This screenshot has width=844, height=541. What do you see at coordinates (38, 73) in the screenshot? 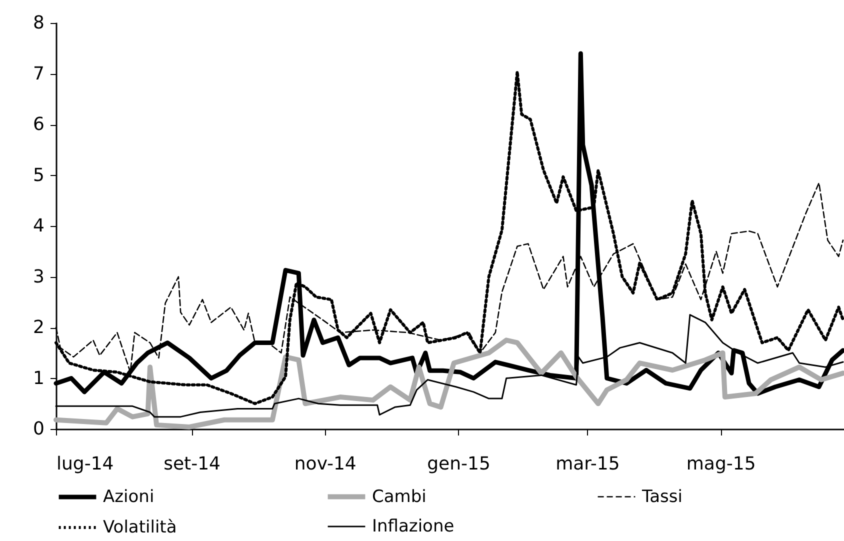
I see `y-tick-label: 7` at bounding box center [38, 73].